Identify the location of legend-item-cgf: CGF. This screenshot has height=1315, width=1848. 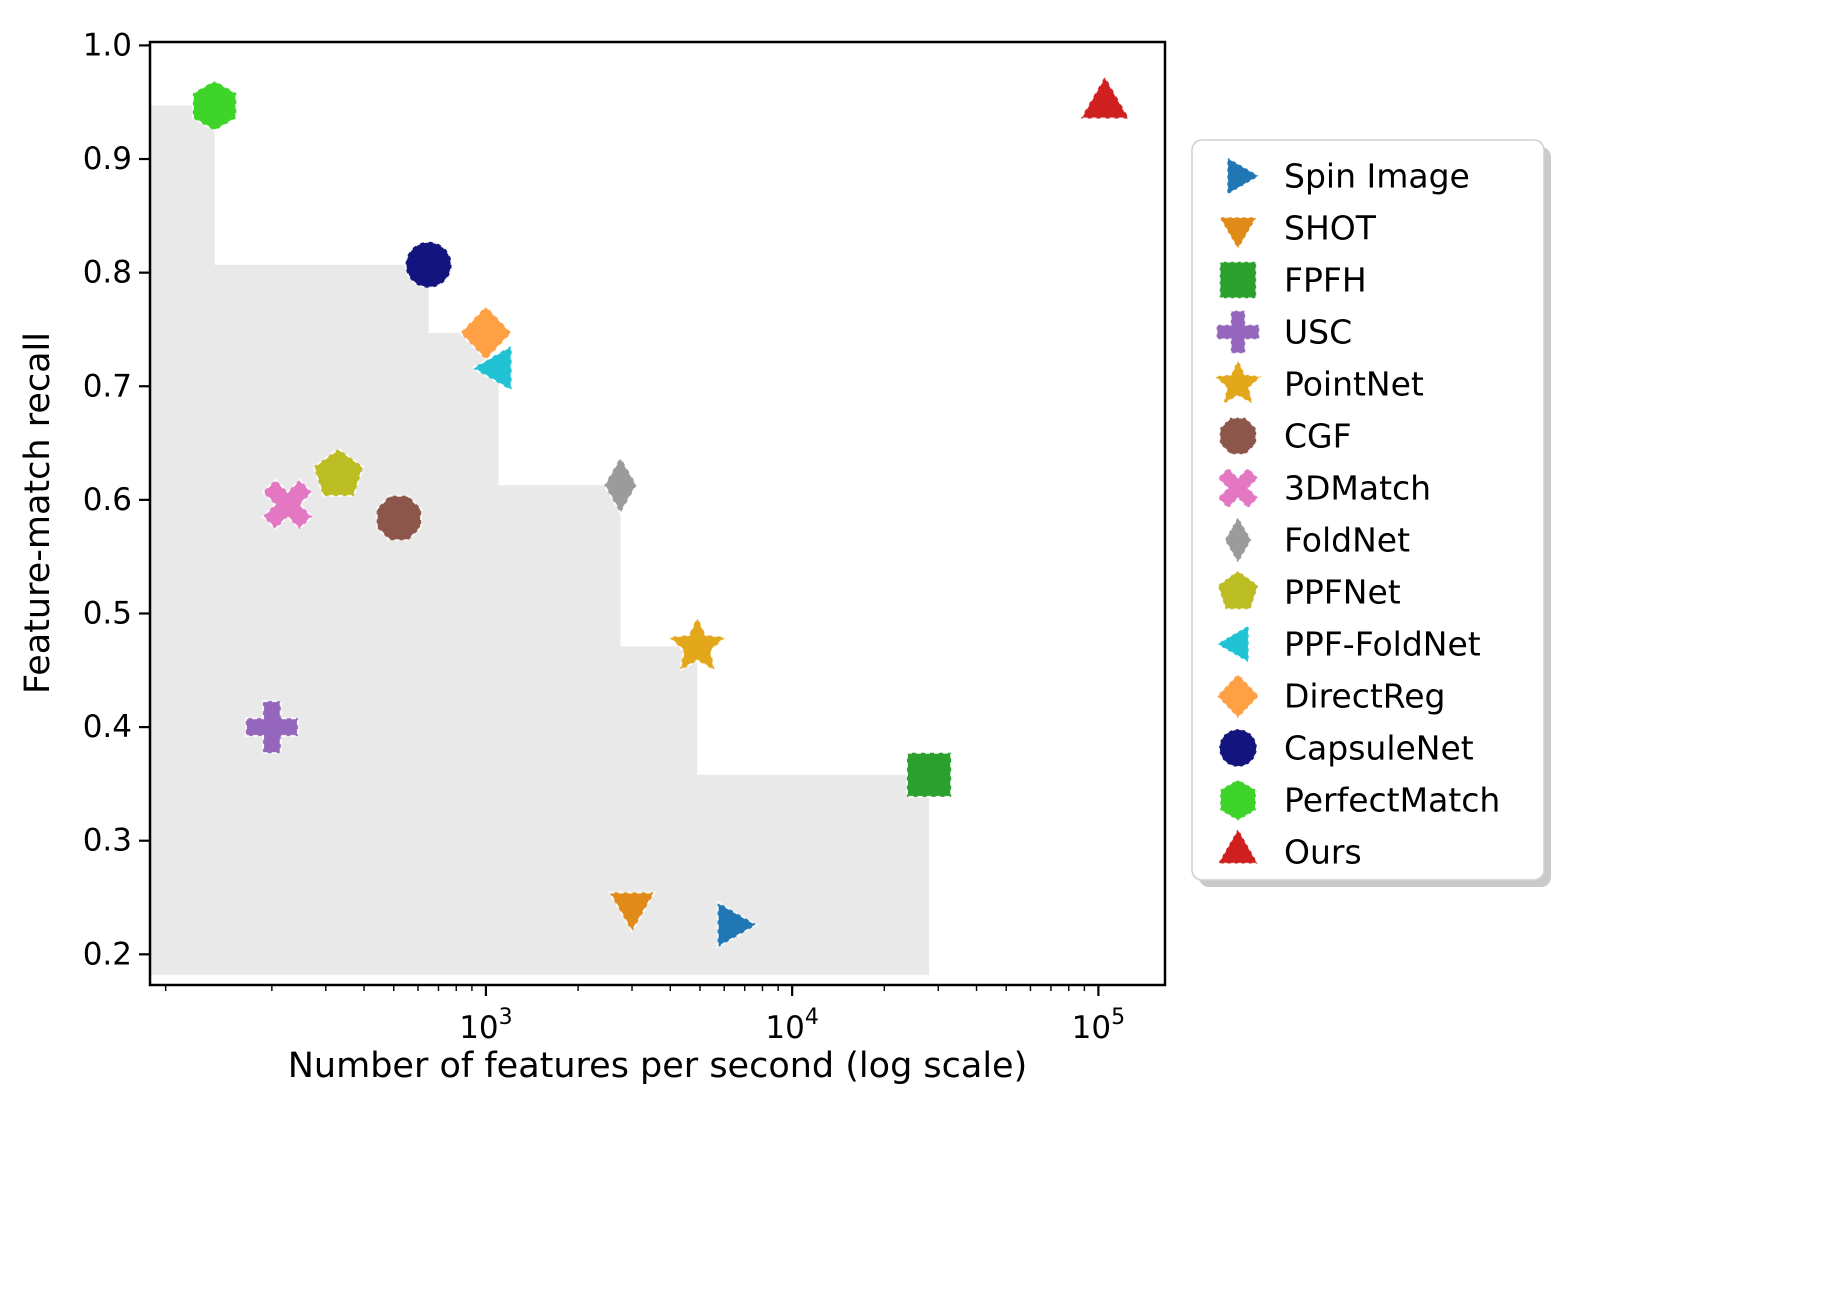
(1285, 436).